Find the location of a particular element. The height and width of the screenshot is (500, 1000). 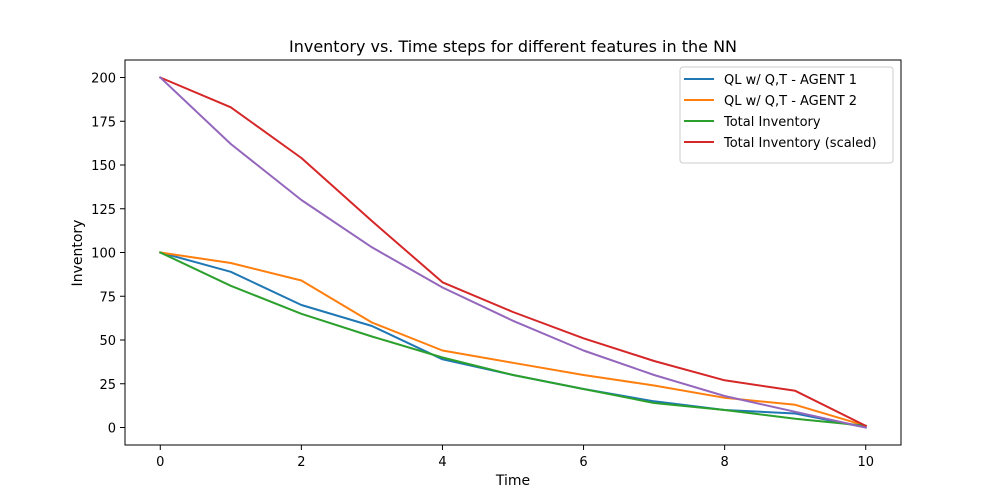

x-axis-title: Time is located at coordinates (512, 481).